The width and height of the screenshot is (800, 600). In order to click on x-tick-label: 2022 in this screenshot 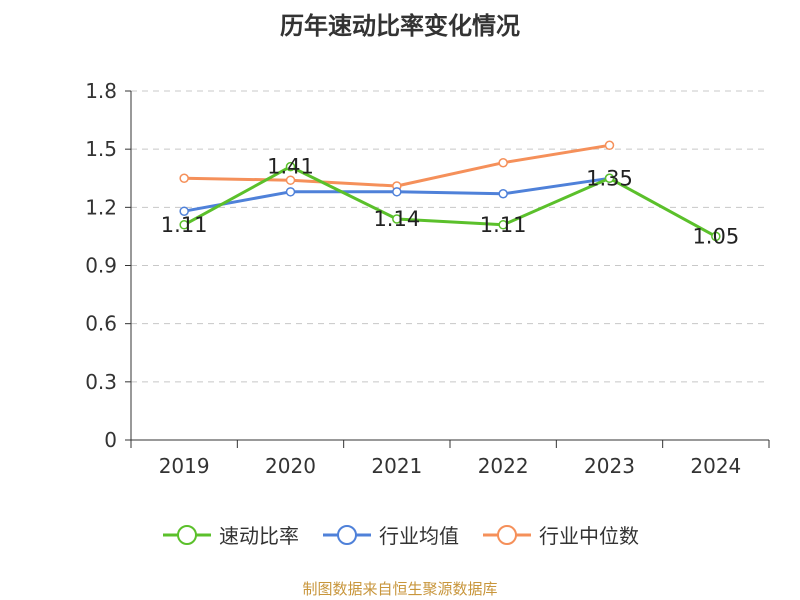, I will do `click(503, 466)`.